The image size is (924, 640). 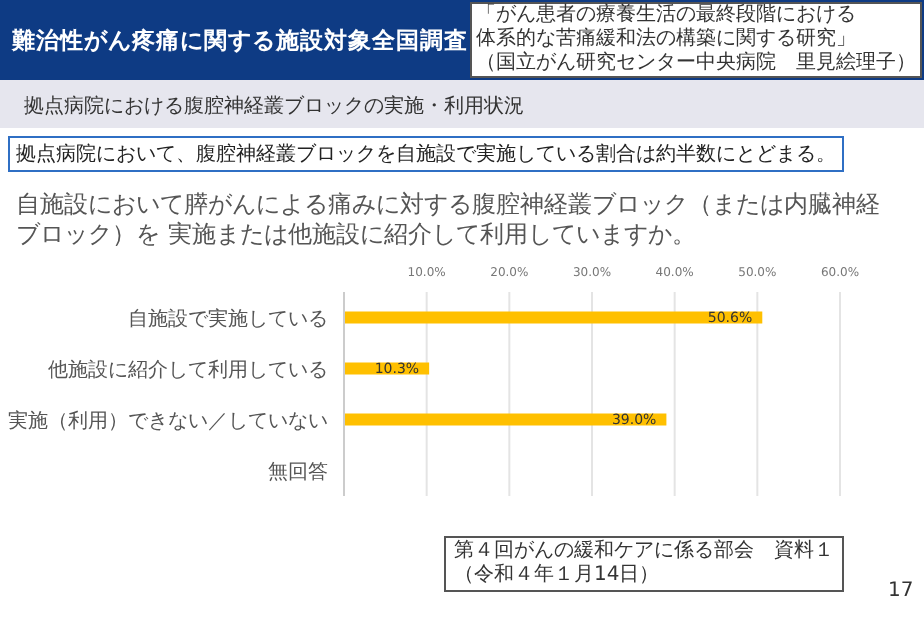 What do you see at coordinates (228, 318) in the screenshot?
I see `y-tick-label: 自施設で実施している` at bounding box center [228, 318].